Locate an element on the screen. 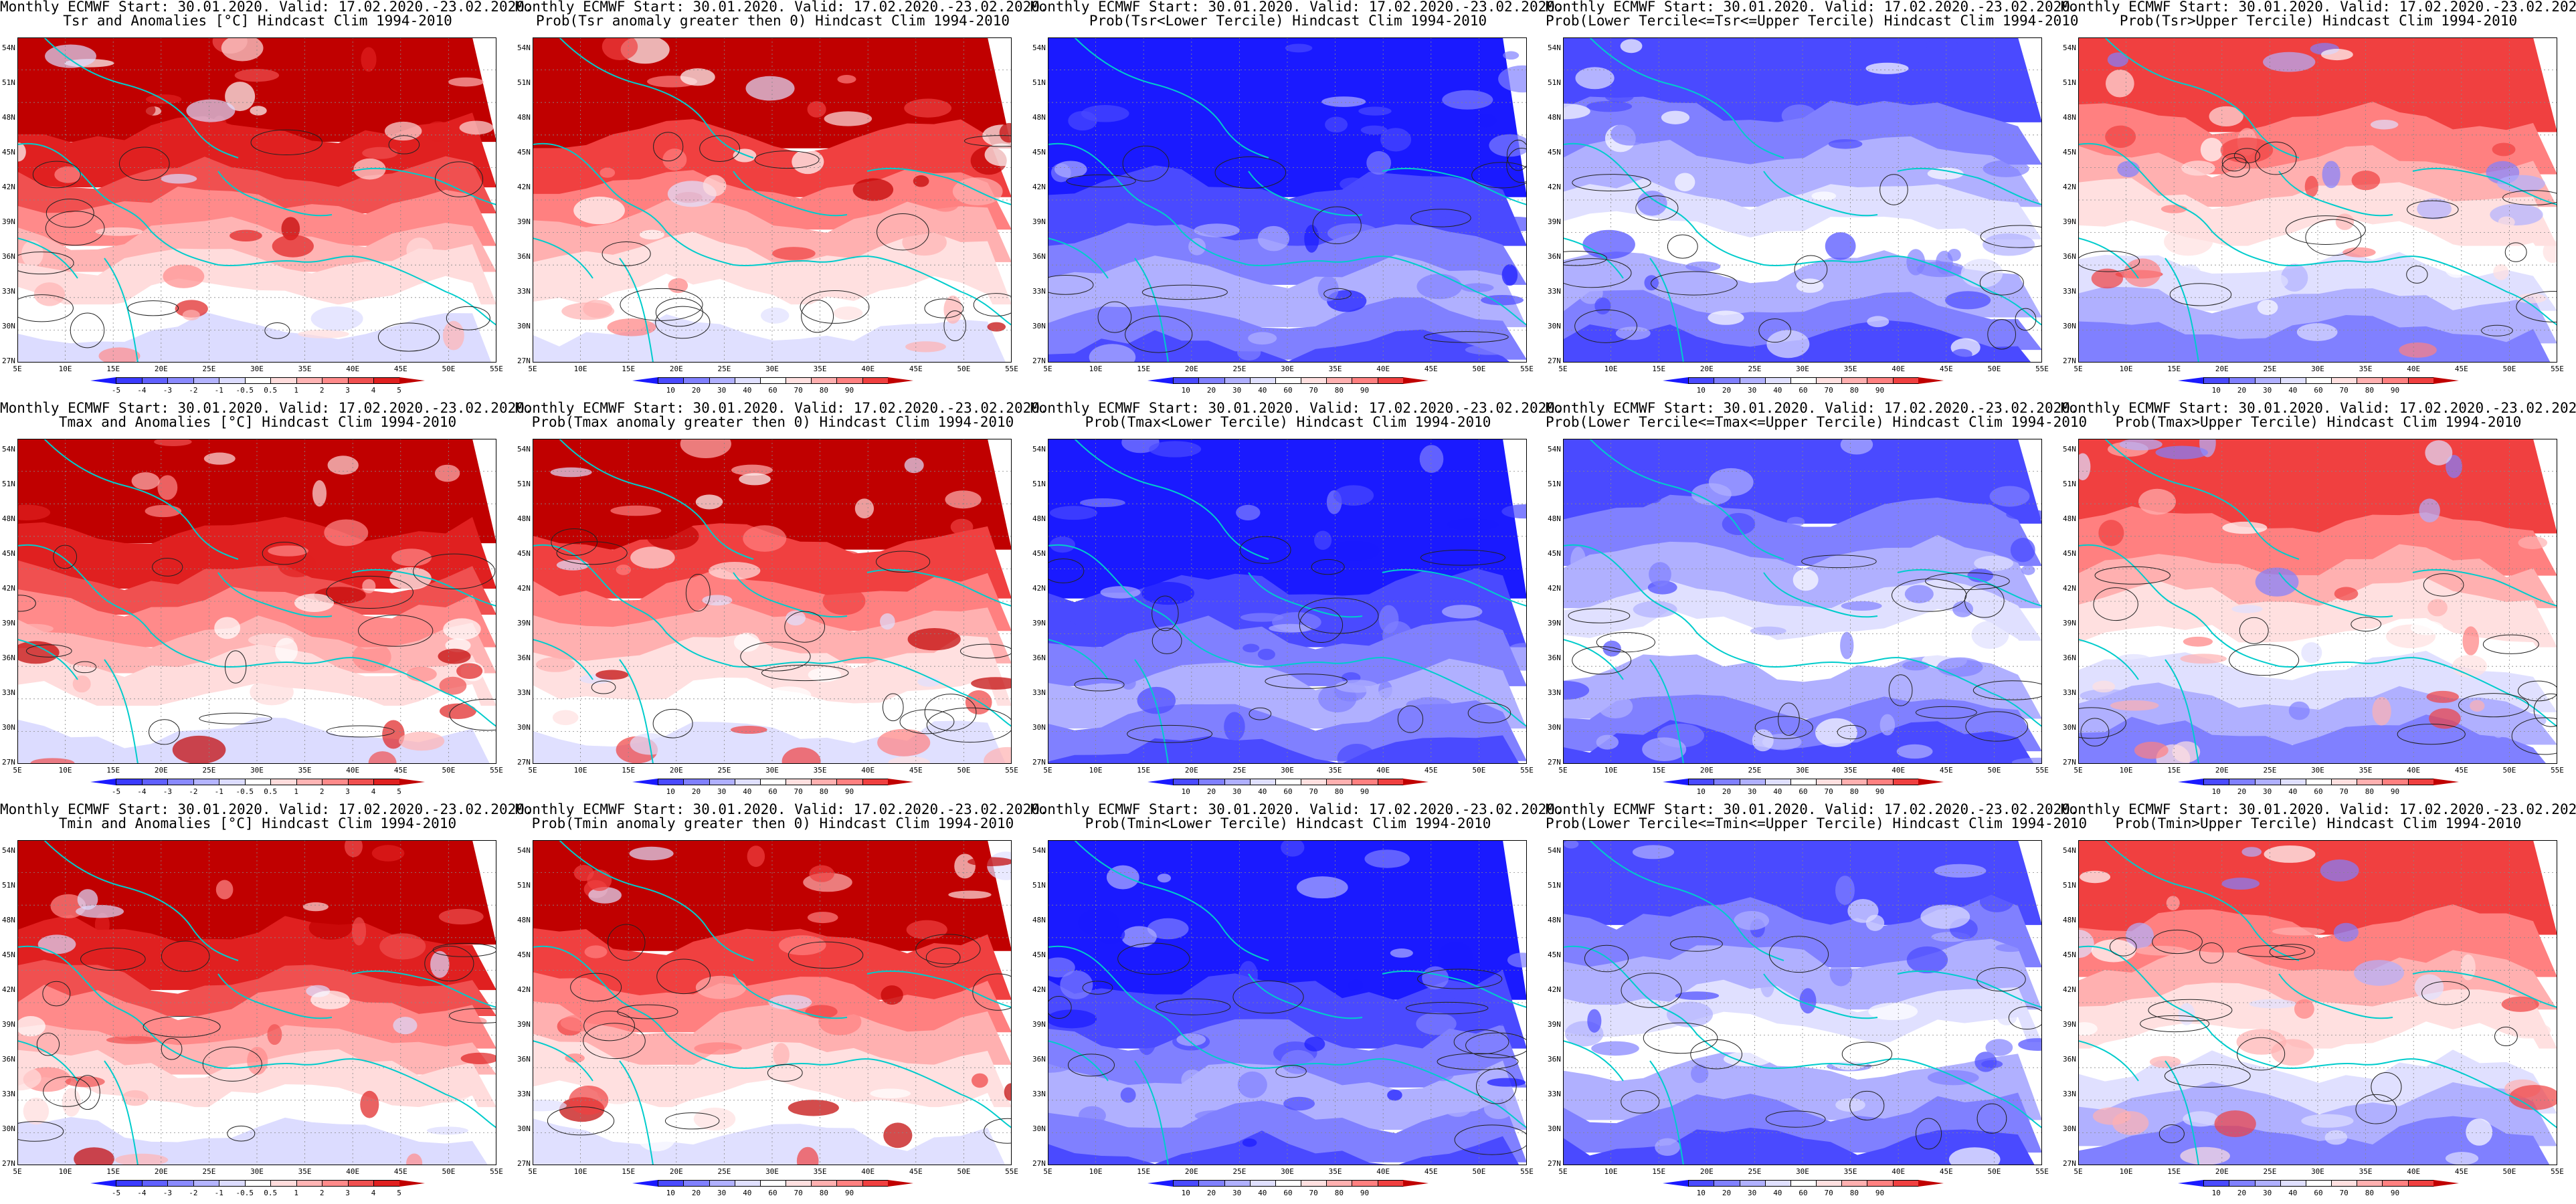  colorbar-tick: 90 is located at coordinates (849, 390).